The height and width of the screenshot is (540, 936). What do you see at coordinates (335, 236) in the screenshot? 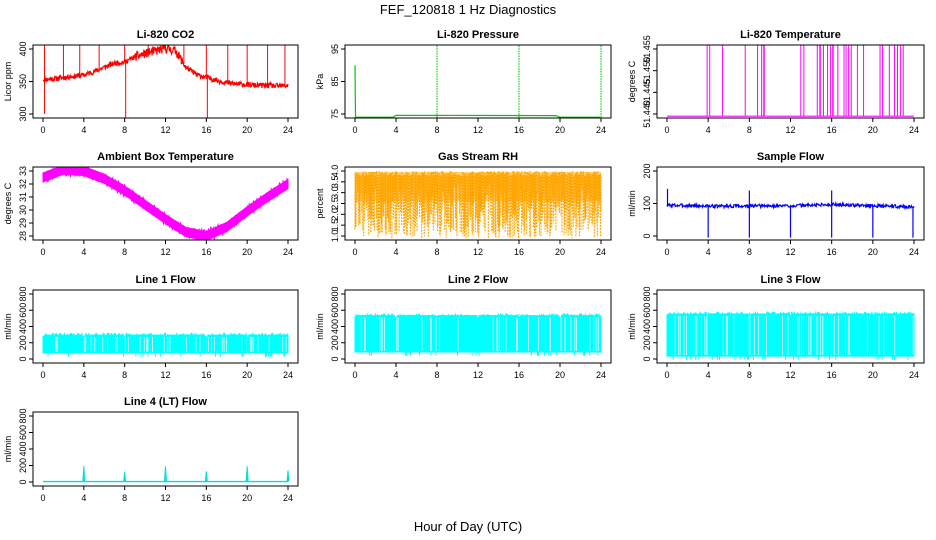
I see `y-tick-label: 1.0` at bounding box center [335, 236].